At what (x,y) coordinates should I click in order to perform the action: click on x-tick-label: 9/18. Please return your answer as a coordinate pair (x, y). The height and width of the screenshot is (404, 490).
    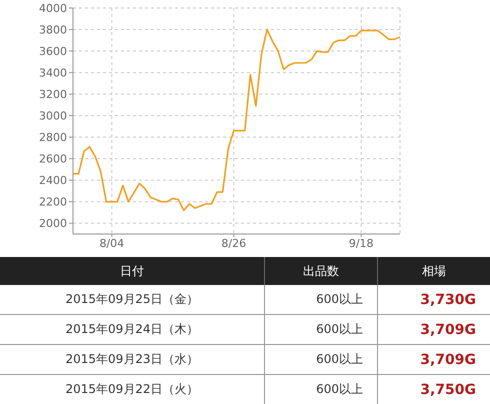
    Looking at the image, I should click on (361, 243).